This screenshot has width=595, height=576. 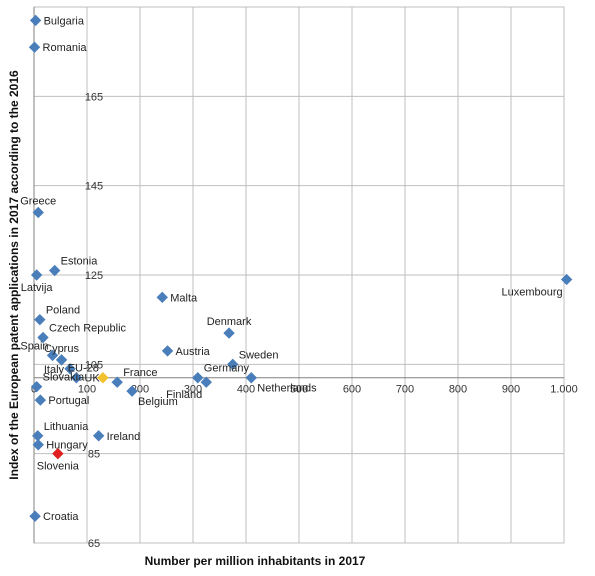 What do you see at coordinates (233, 364) in the screenshot?
I see `point-sweden` at bounding box center [233, 364].